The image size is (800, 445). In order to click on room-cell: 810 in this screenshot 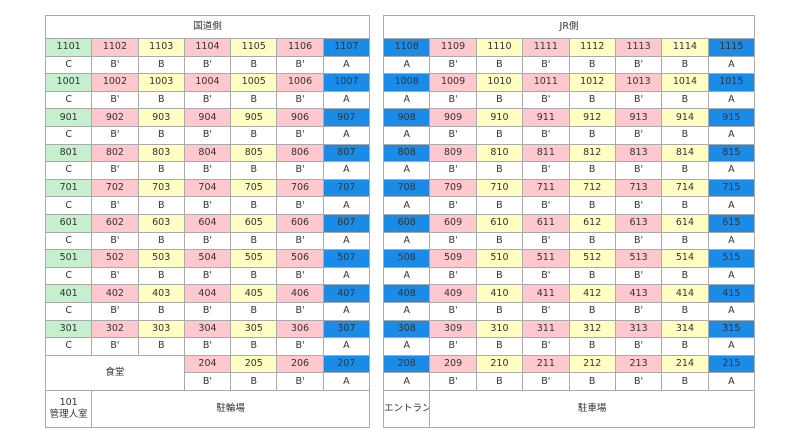, I will do `click(499, 153)`.